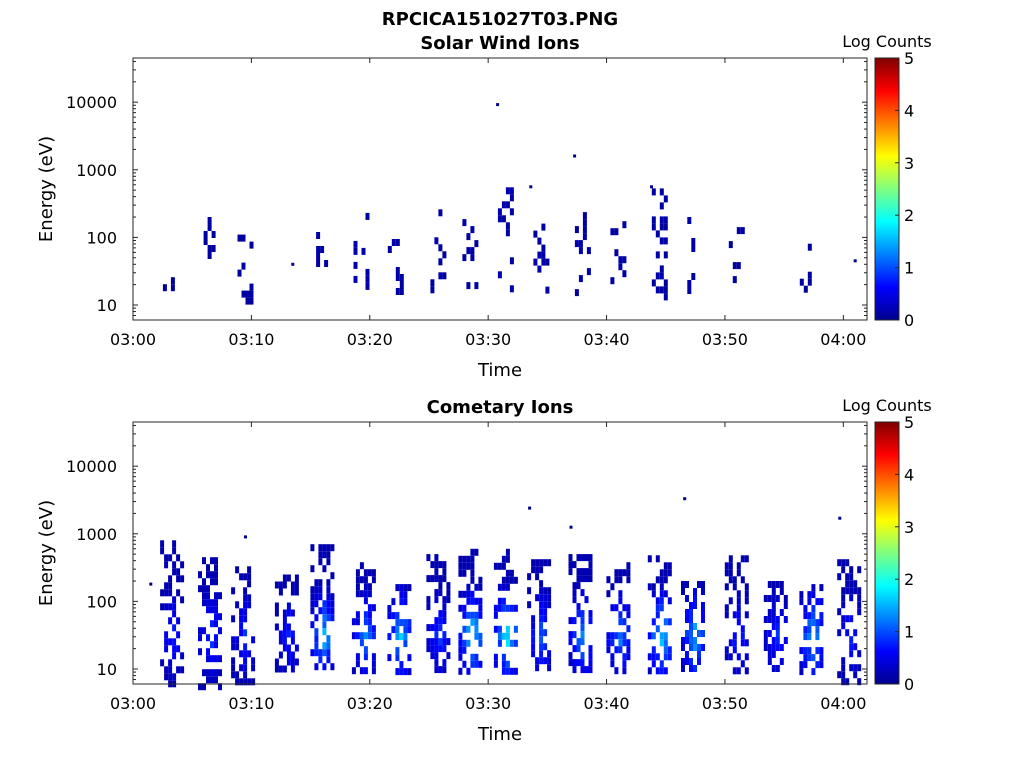 Image resolution: width=1024 pixels, height=768 pixels. I want to click on colorbar-tick-label: 5, so click(909, 58).